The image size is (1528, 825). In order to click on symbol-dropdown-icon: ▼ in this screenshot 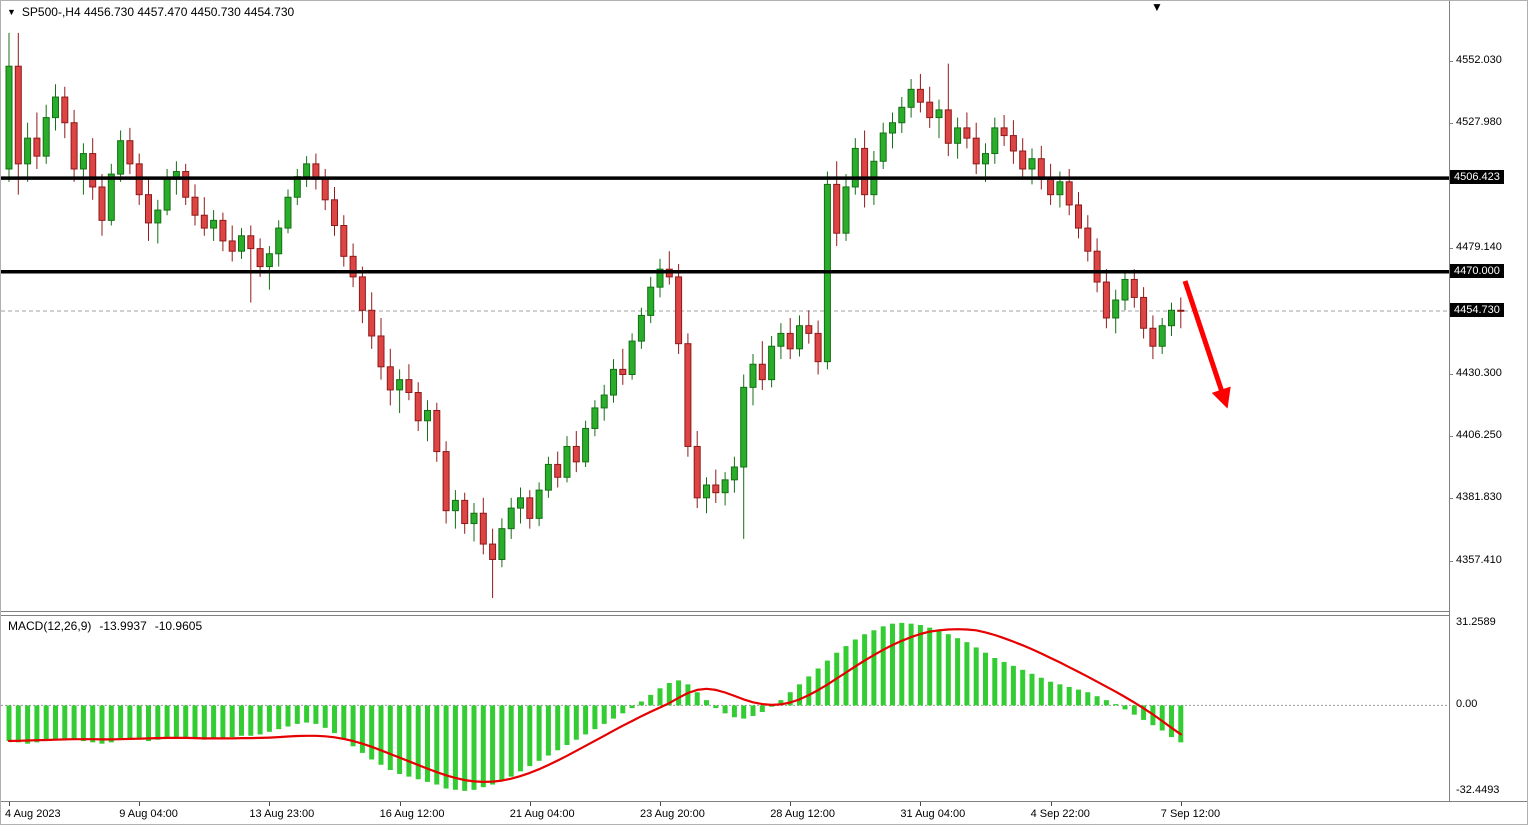, I will do `click(11, 11)`.